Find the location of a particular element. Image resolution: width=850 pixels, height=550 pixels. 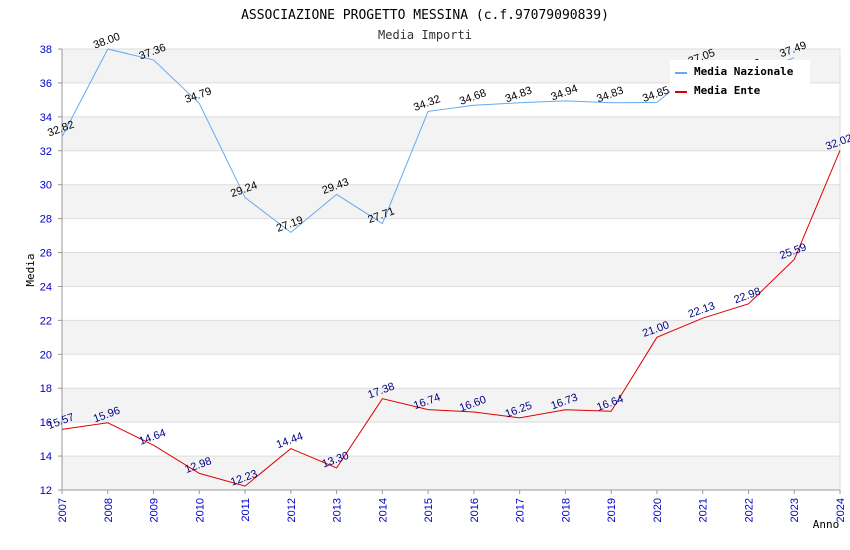

y-tick-label: 24 is located at coordinates (46, 287).